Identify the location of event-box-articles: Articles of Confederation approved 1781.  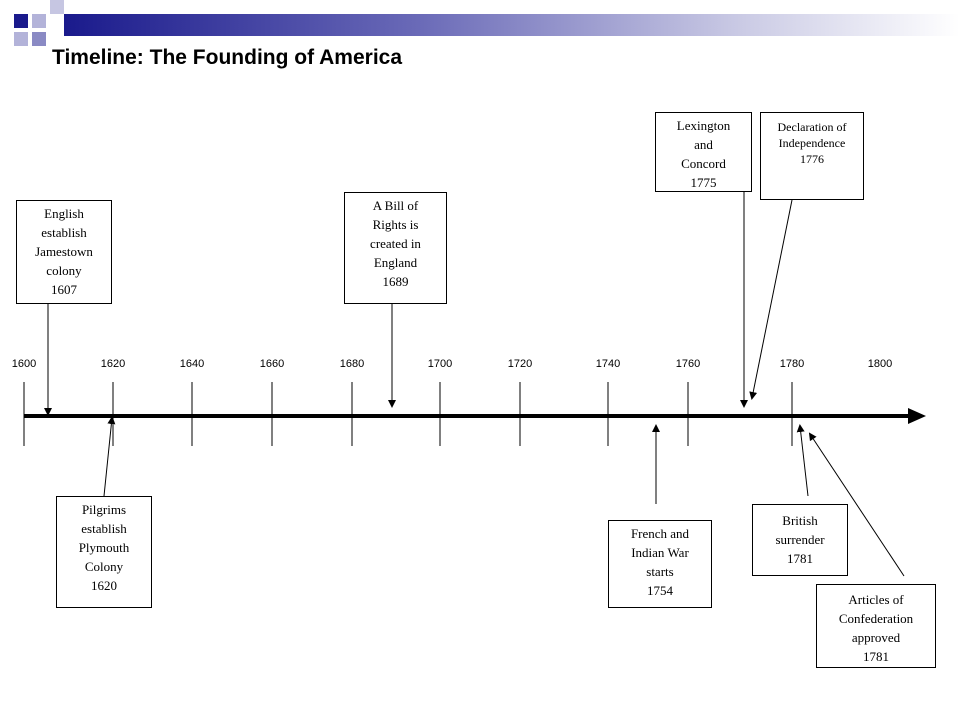
(876, 626).